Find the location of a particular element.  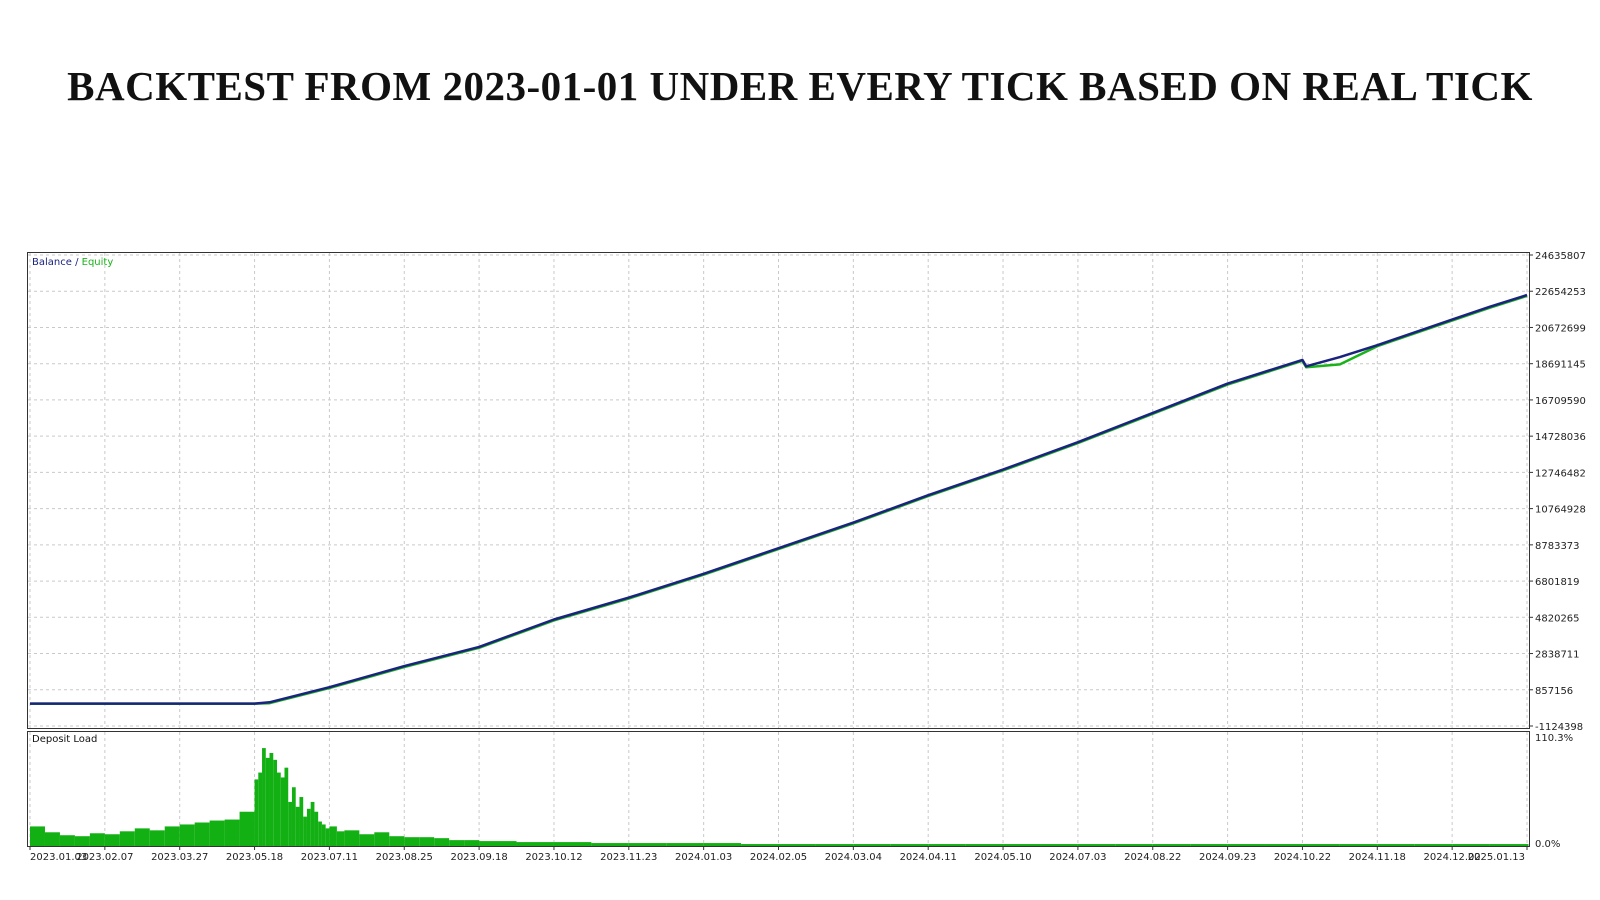

y-tick-label: 14728036 is located at coordinates (1560, 437).